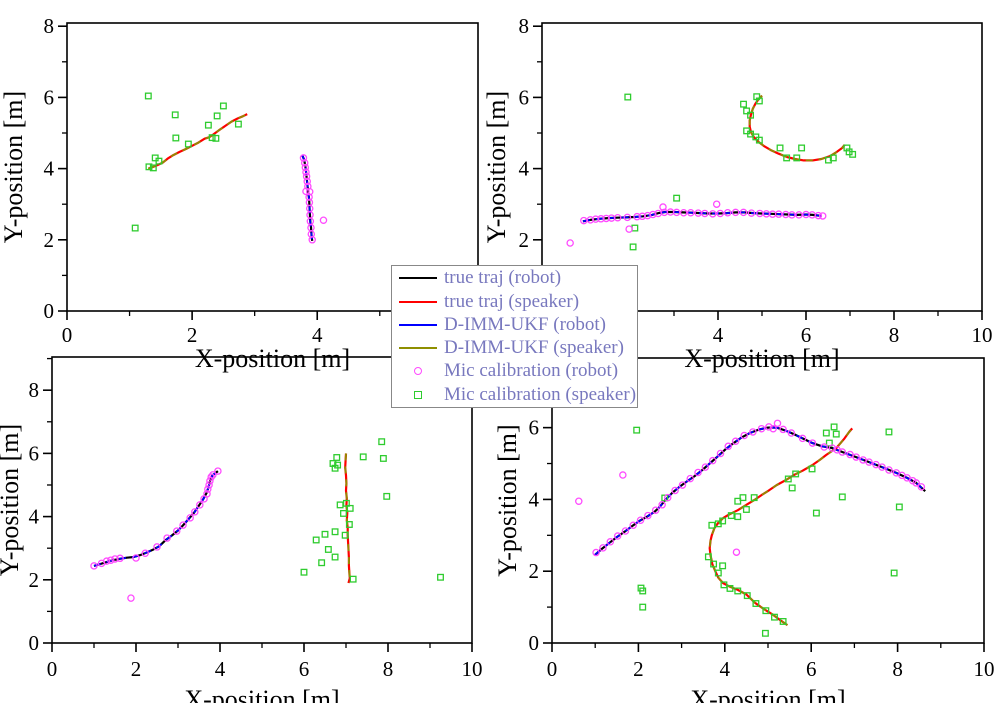  Describe the element at coordinates (313, 199) in the screenshot. I see `mic-calibration-robot-points` at that location.